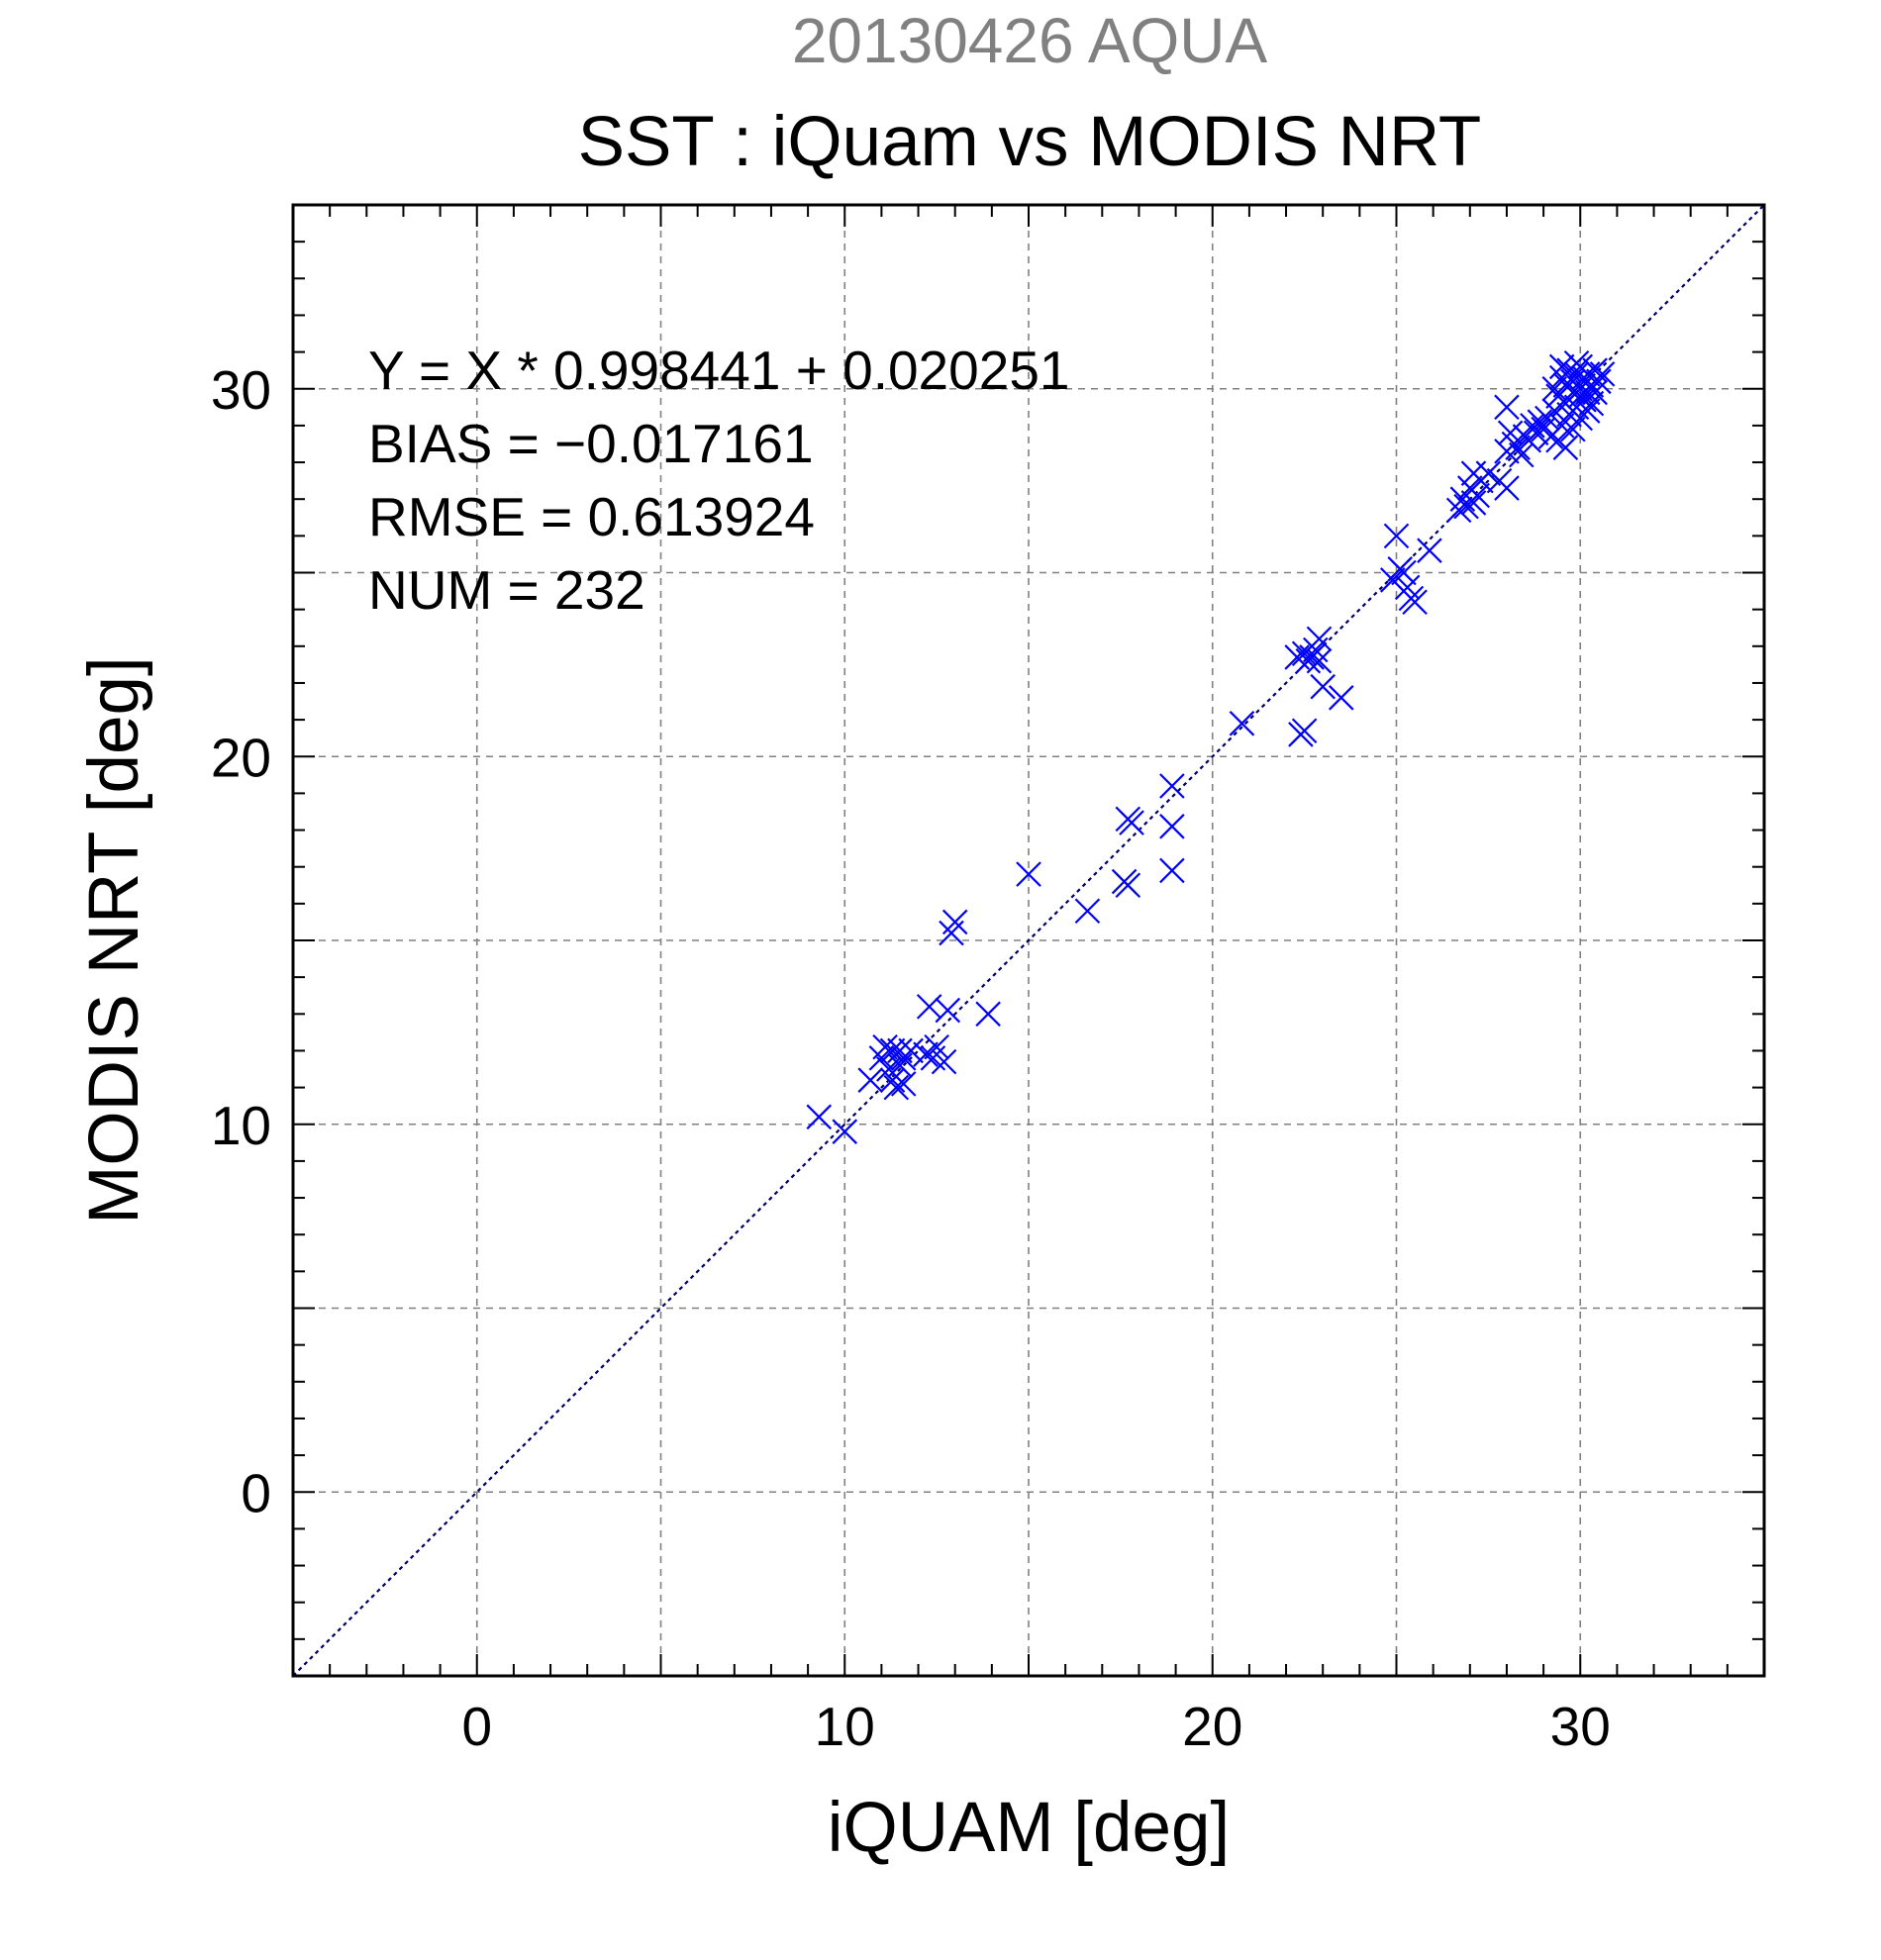 This screenshot has width=1881, height=1960. Describe the element at coordinates (1029, 1828) in the screenshot. I see `x-axis-label: iQUAM [deg]` at that location.